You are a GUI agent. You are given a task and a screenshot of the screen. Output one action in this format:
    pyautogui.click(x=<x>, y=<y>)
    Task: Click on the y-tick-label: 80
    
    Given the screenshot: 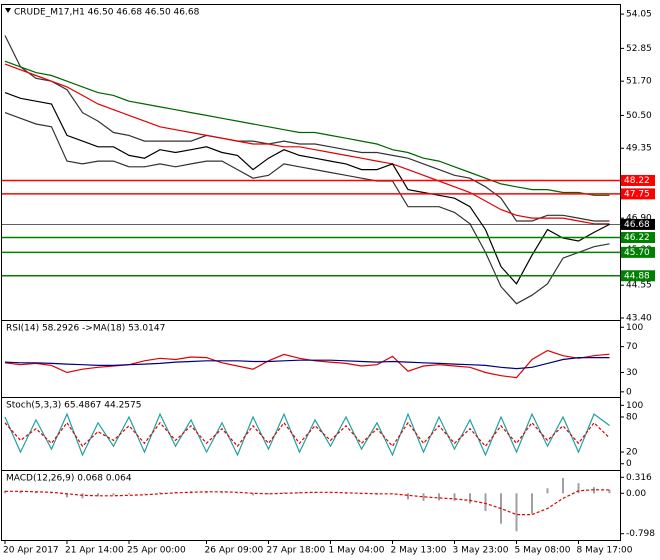 What is the action you would take?
    pyautogui.click(x=632, y=417)
    